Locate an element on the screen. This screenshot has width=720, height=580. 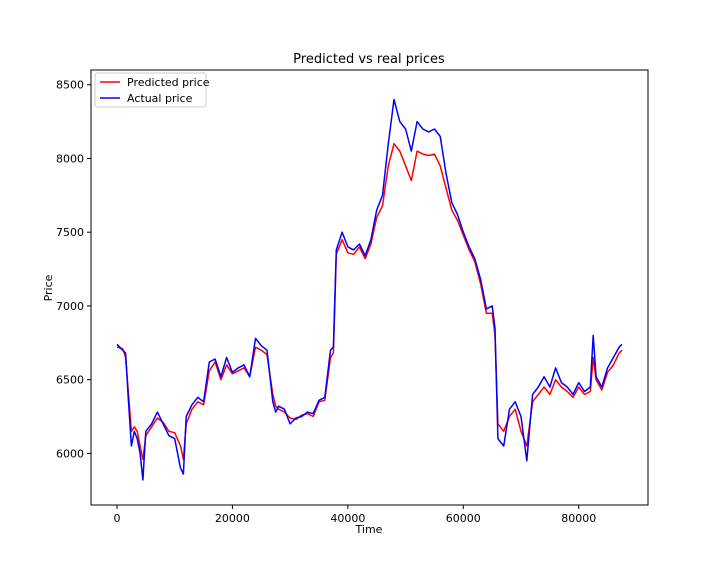
x-tick-label: 60000 is located at coordinates (463, 518).